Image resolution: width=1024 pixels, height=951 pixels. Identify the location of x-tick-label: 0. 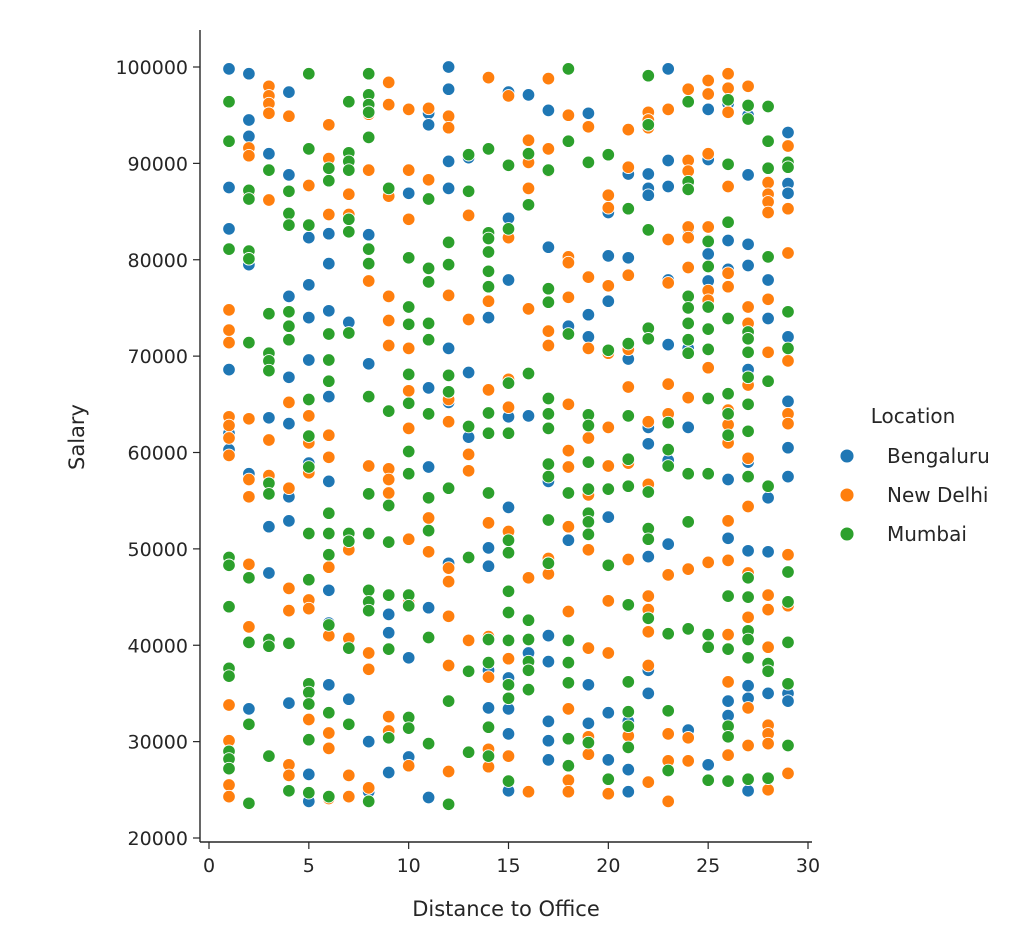
(209, 866).